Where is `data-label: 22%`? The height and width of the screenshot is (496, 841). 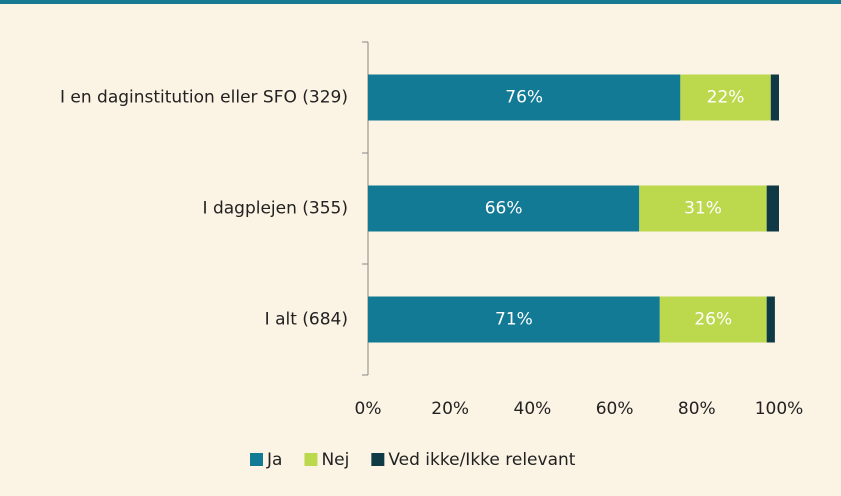 data-label: 22% is located at coordinates (726, 98).